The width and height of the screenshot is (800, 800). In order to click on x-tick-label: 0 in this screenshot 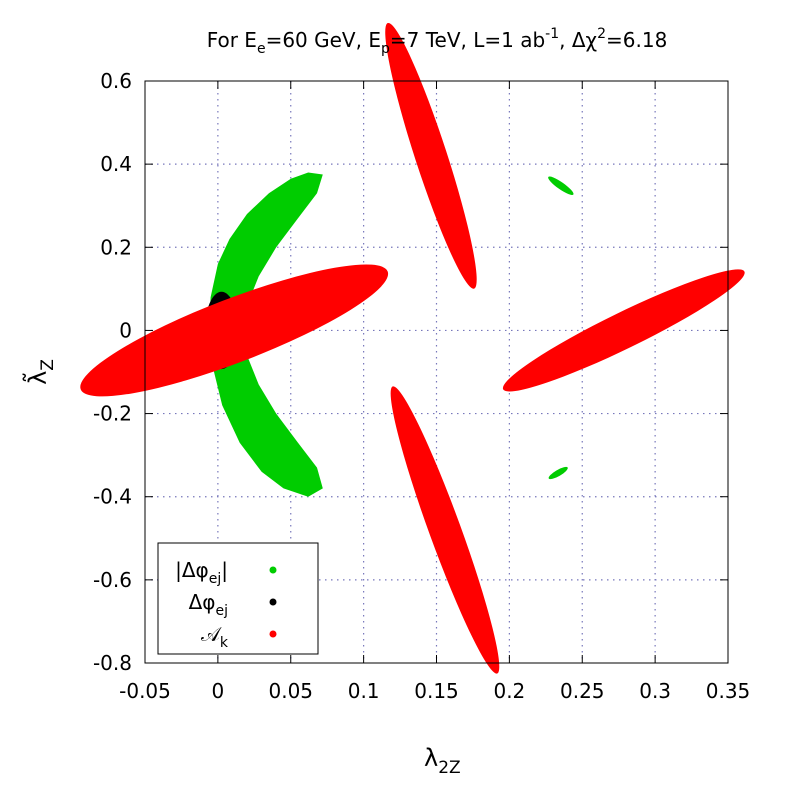, I will do `click(218, 691)`.